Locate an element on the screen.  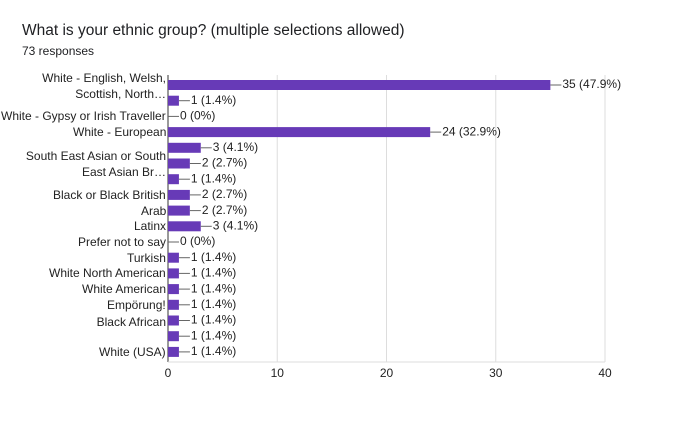
category-label: White - Gypsy or Irish Traveller is located at coordinates (83, 116).